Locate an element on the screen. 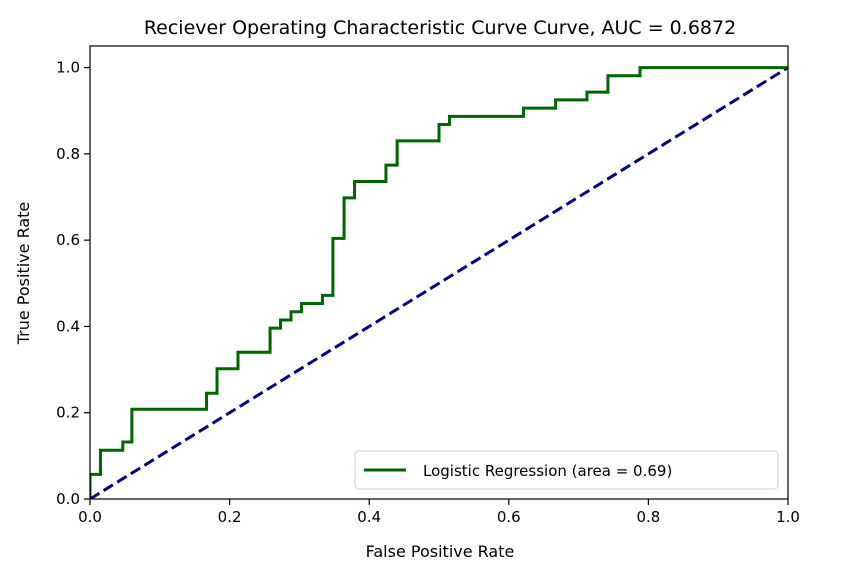 The height and width of the screenshot is (577, 844). x-tick-label: 0.0 is located at coordinates (90, 517).